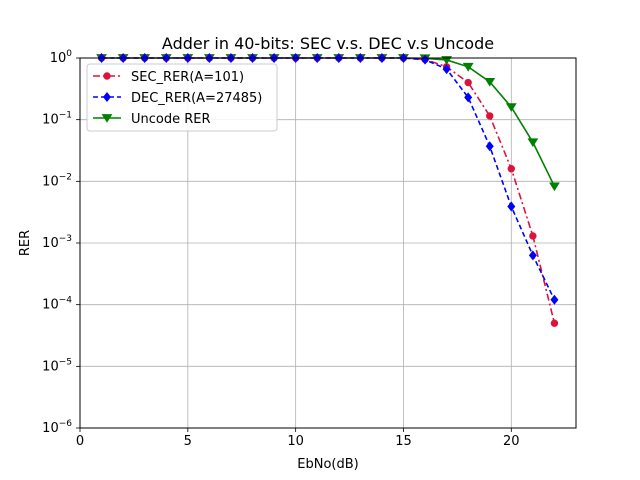 This screenshot has width=640, height=480. I want to click on y-tick-label: 10⁻³, so click(57, 242).